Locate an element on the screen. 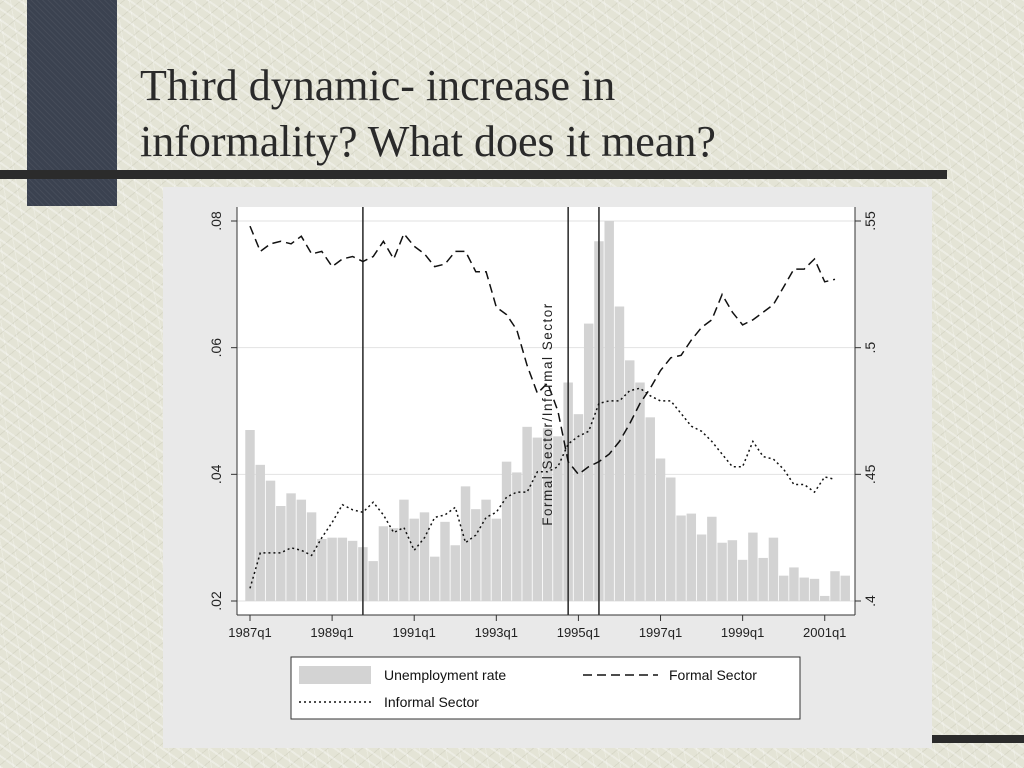 Image resolution: width=1024 pixels, height=768 pixels. legend-label-unemployment: Unemployment rate is located at coordinates (445, 675).